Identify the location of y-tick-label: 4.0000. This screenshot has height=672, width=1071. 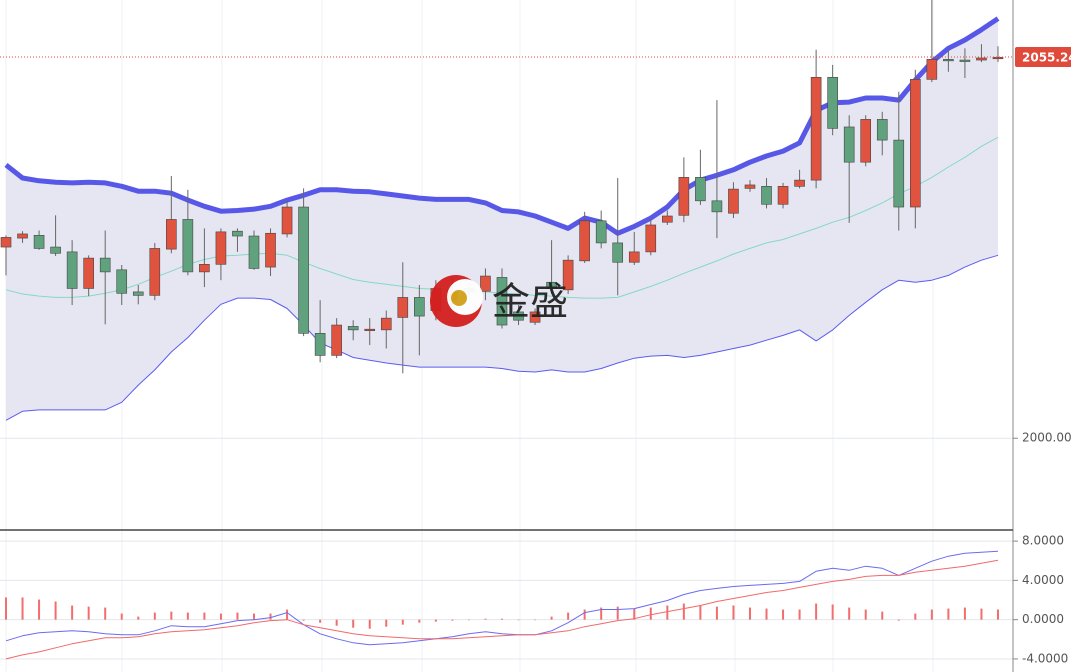
(1043, 580).